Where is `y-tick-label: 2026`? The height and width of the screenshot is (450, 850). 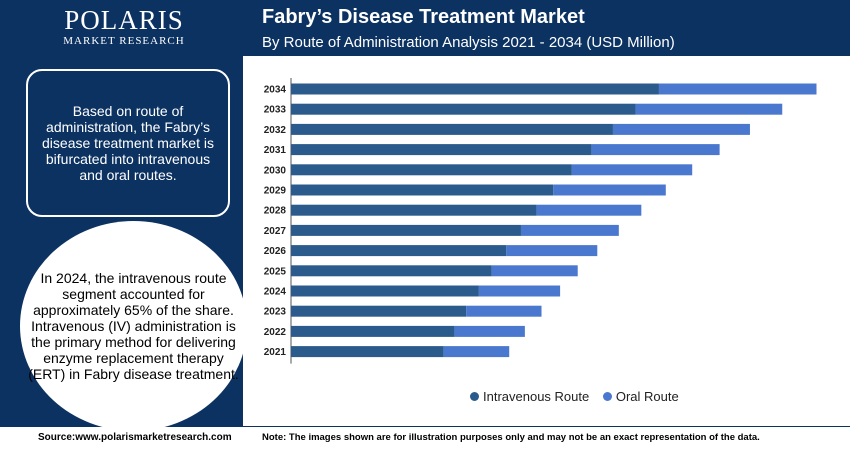 y-tick-label: 2026 is located at coordinates (275, 251).